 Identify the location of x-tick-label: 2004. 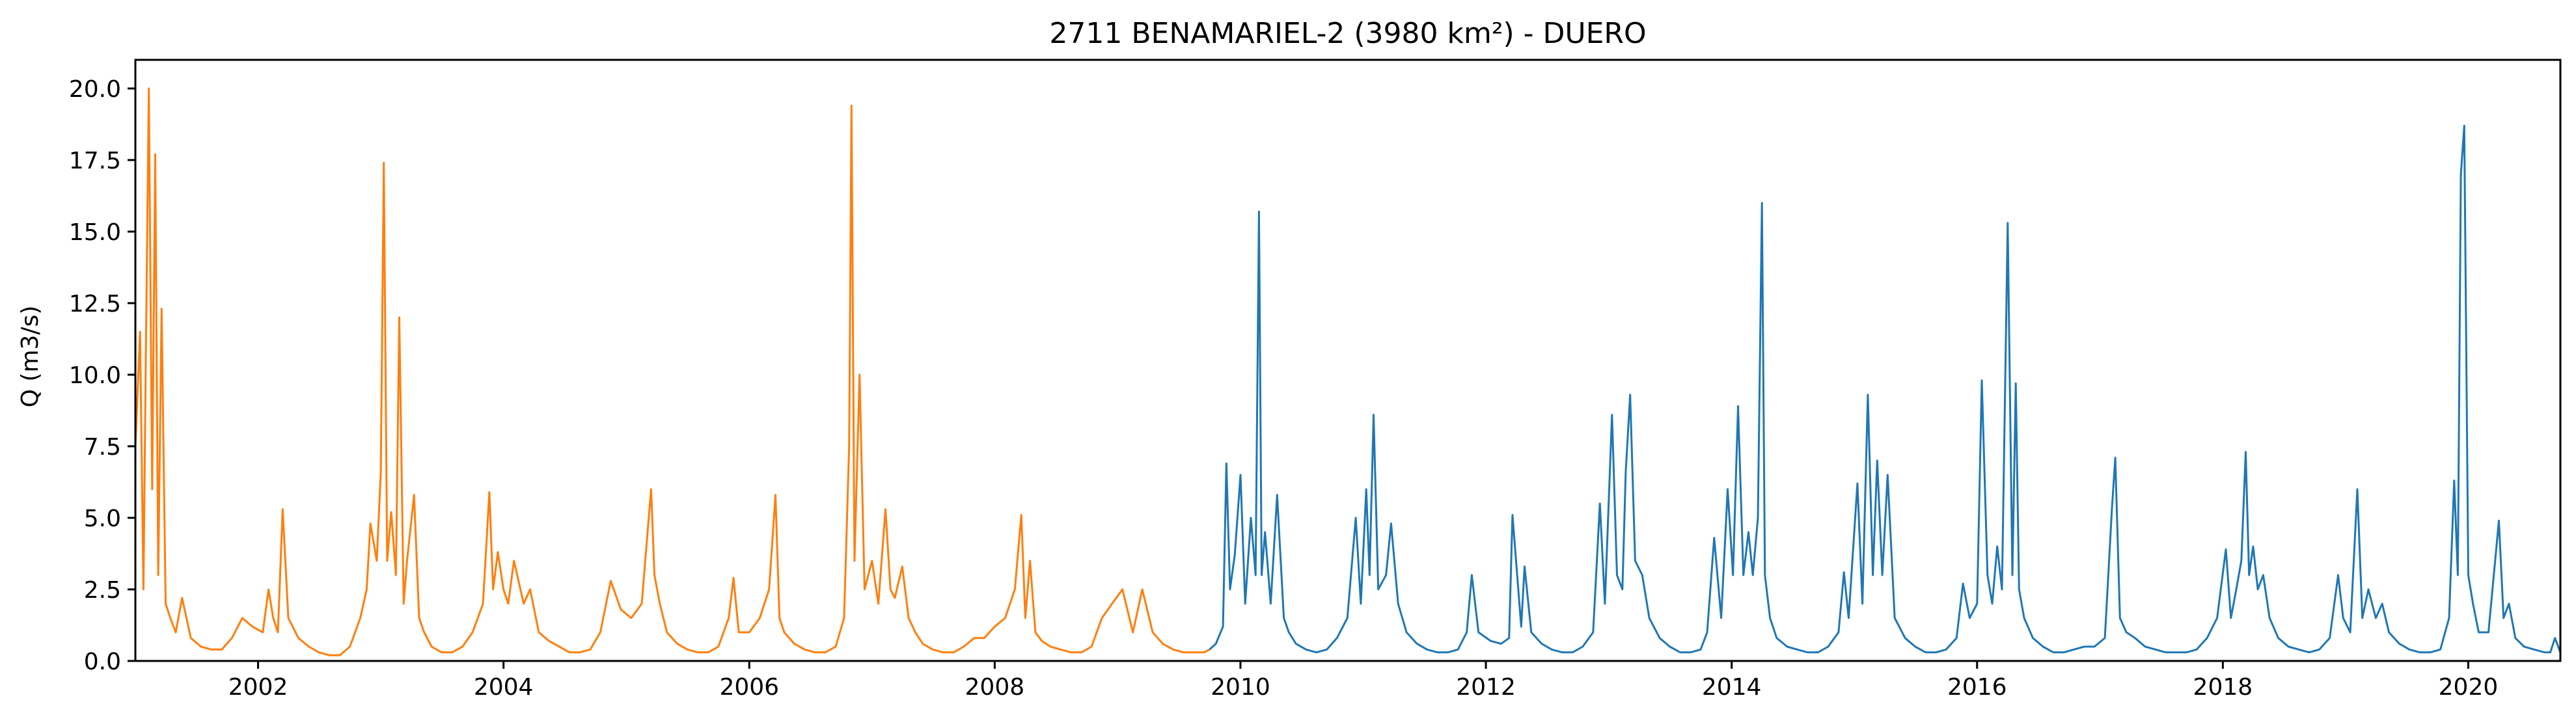
(504, 687).